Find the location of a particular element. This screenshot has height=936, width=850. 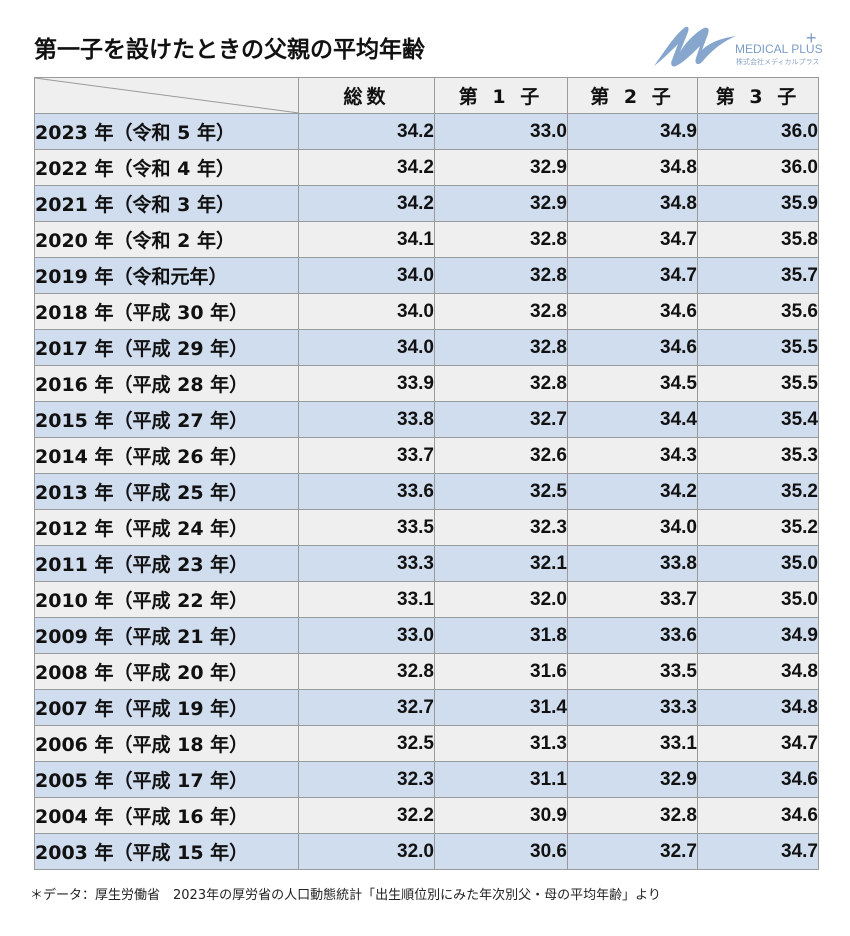

table-row: 2016 年（平成 28 年） 33.9 32.8 34.5 35.5 is located at coordinates (426, 383).